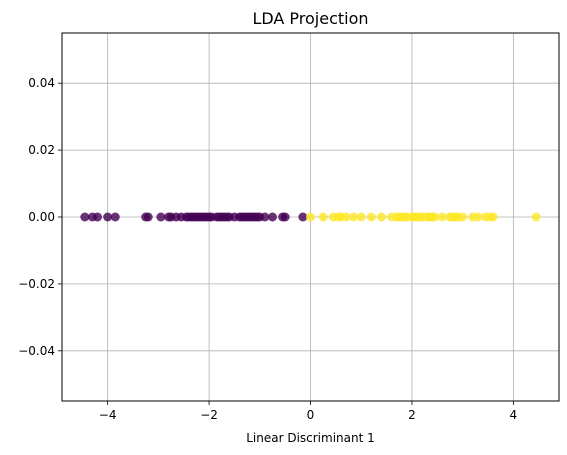 Image resolution: width=567 pixels, height=455 pixels. I want to click on data-points, so click(310, 217).